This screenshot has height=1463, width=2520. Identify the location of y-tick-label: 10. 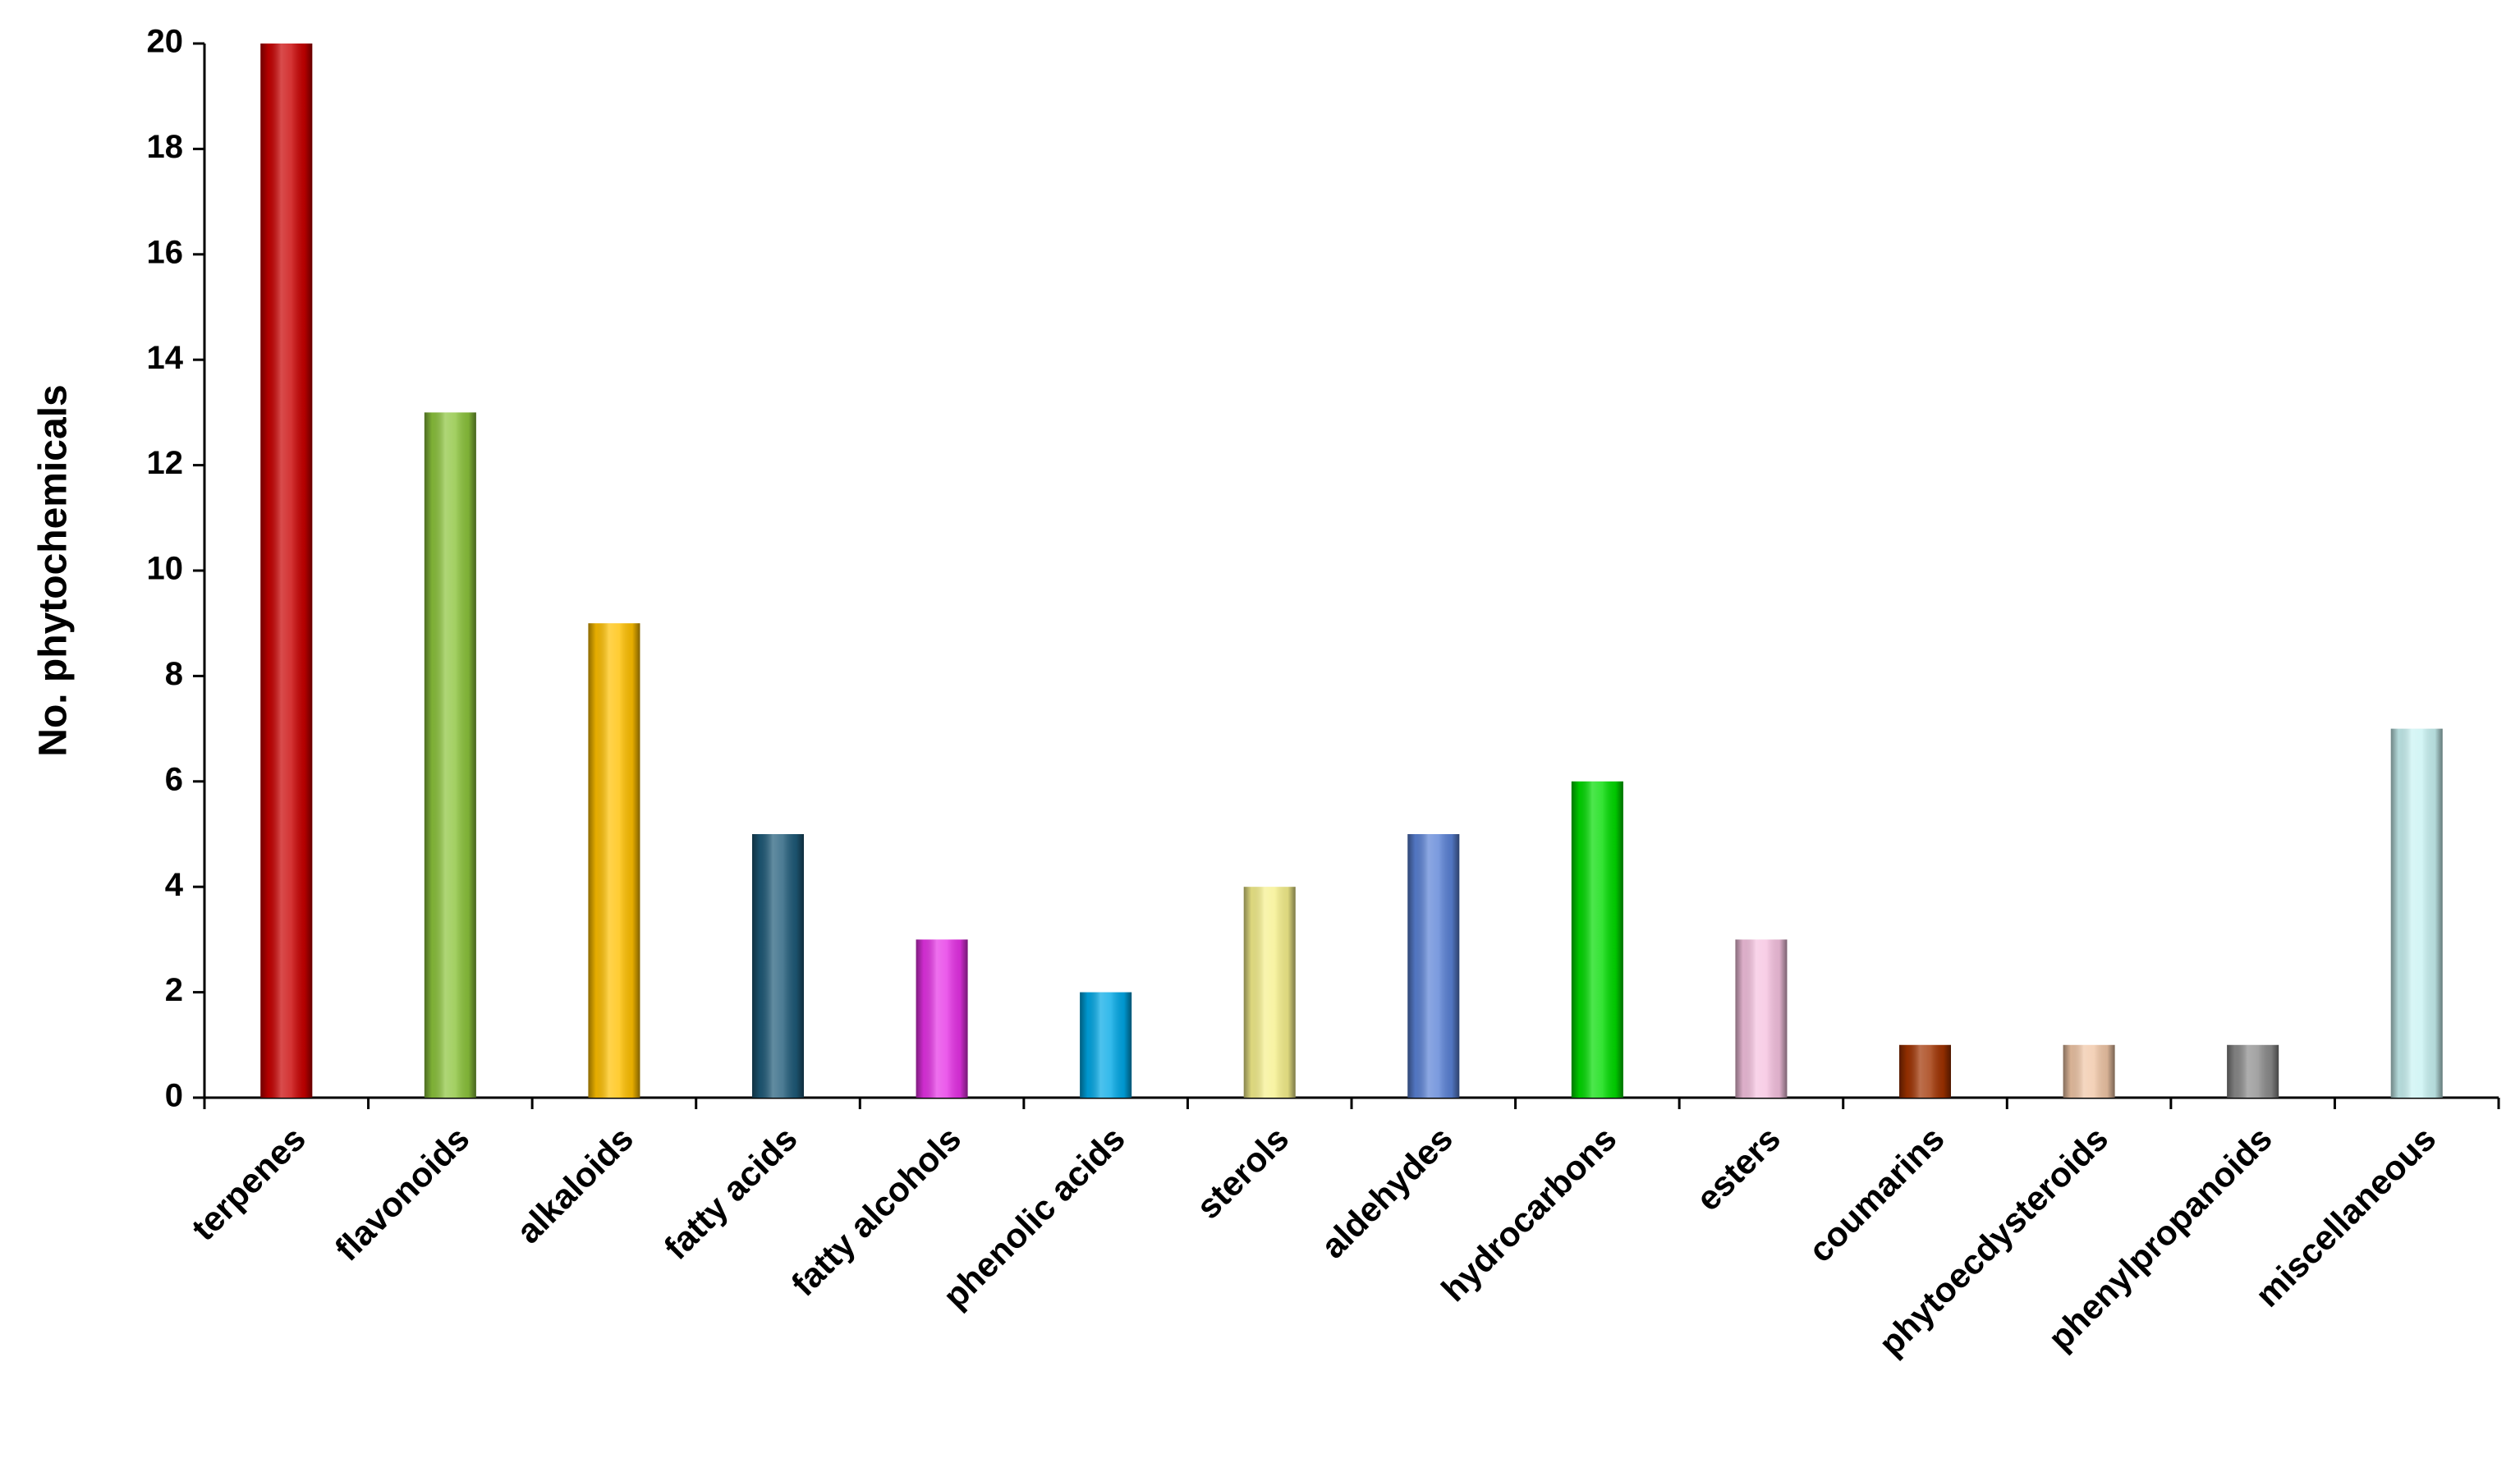
(165, 569).